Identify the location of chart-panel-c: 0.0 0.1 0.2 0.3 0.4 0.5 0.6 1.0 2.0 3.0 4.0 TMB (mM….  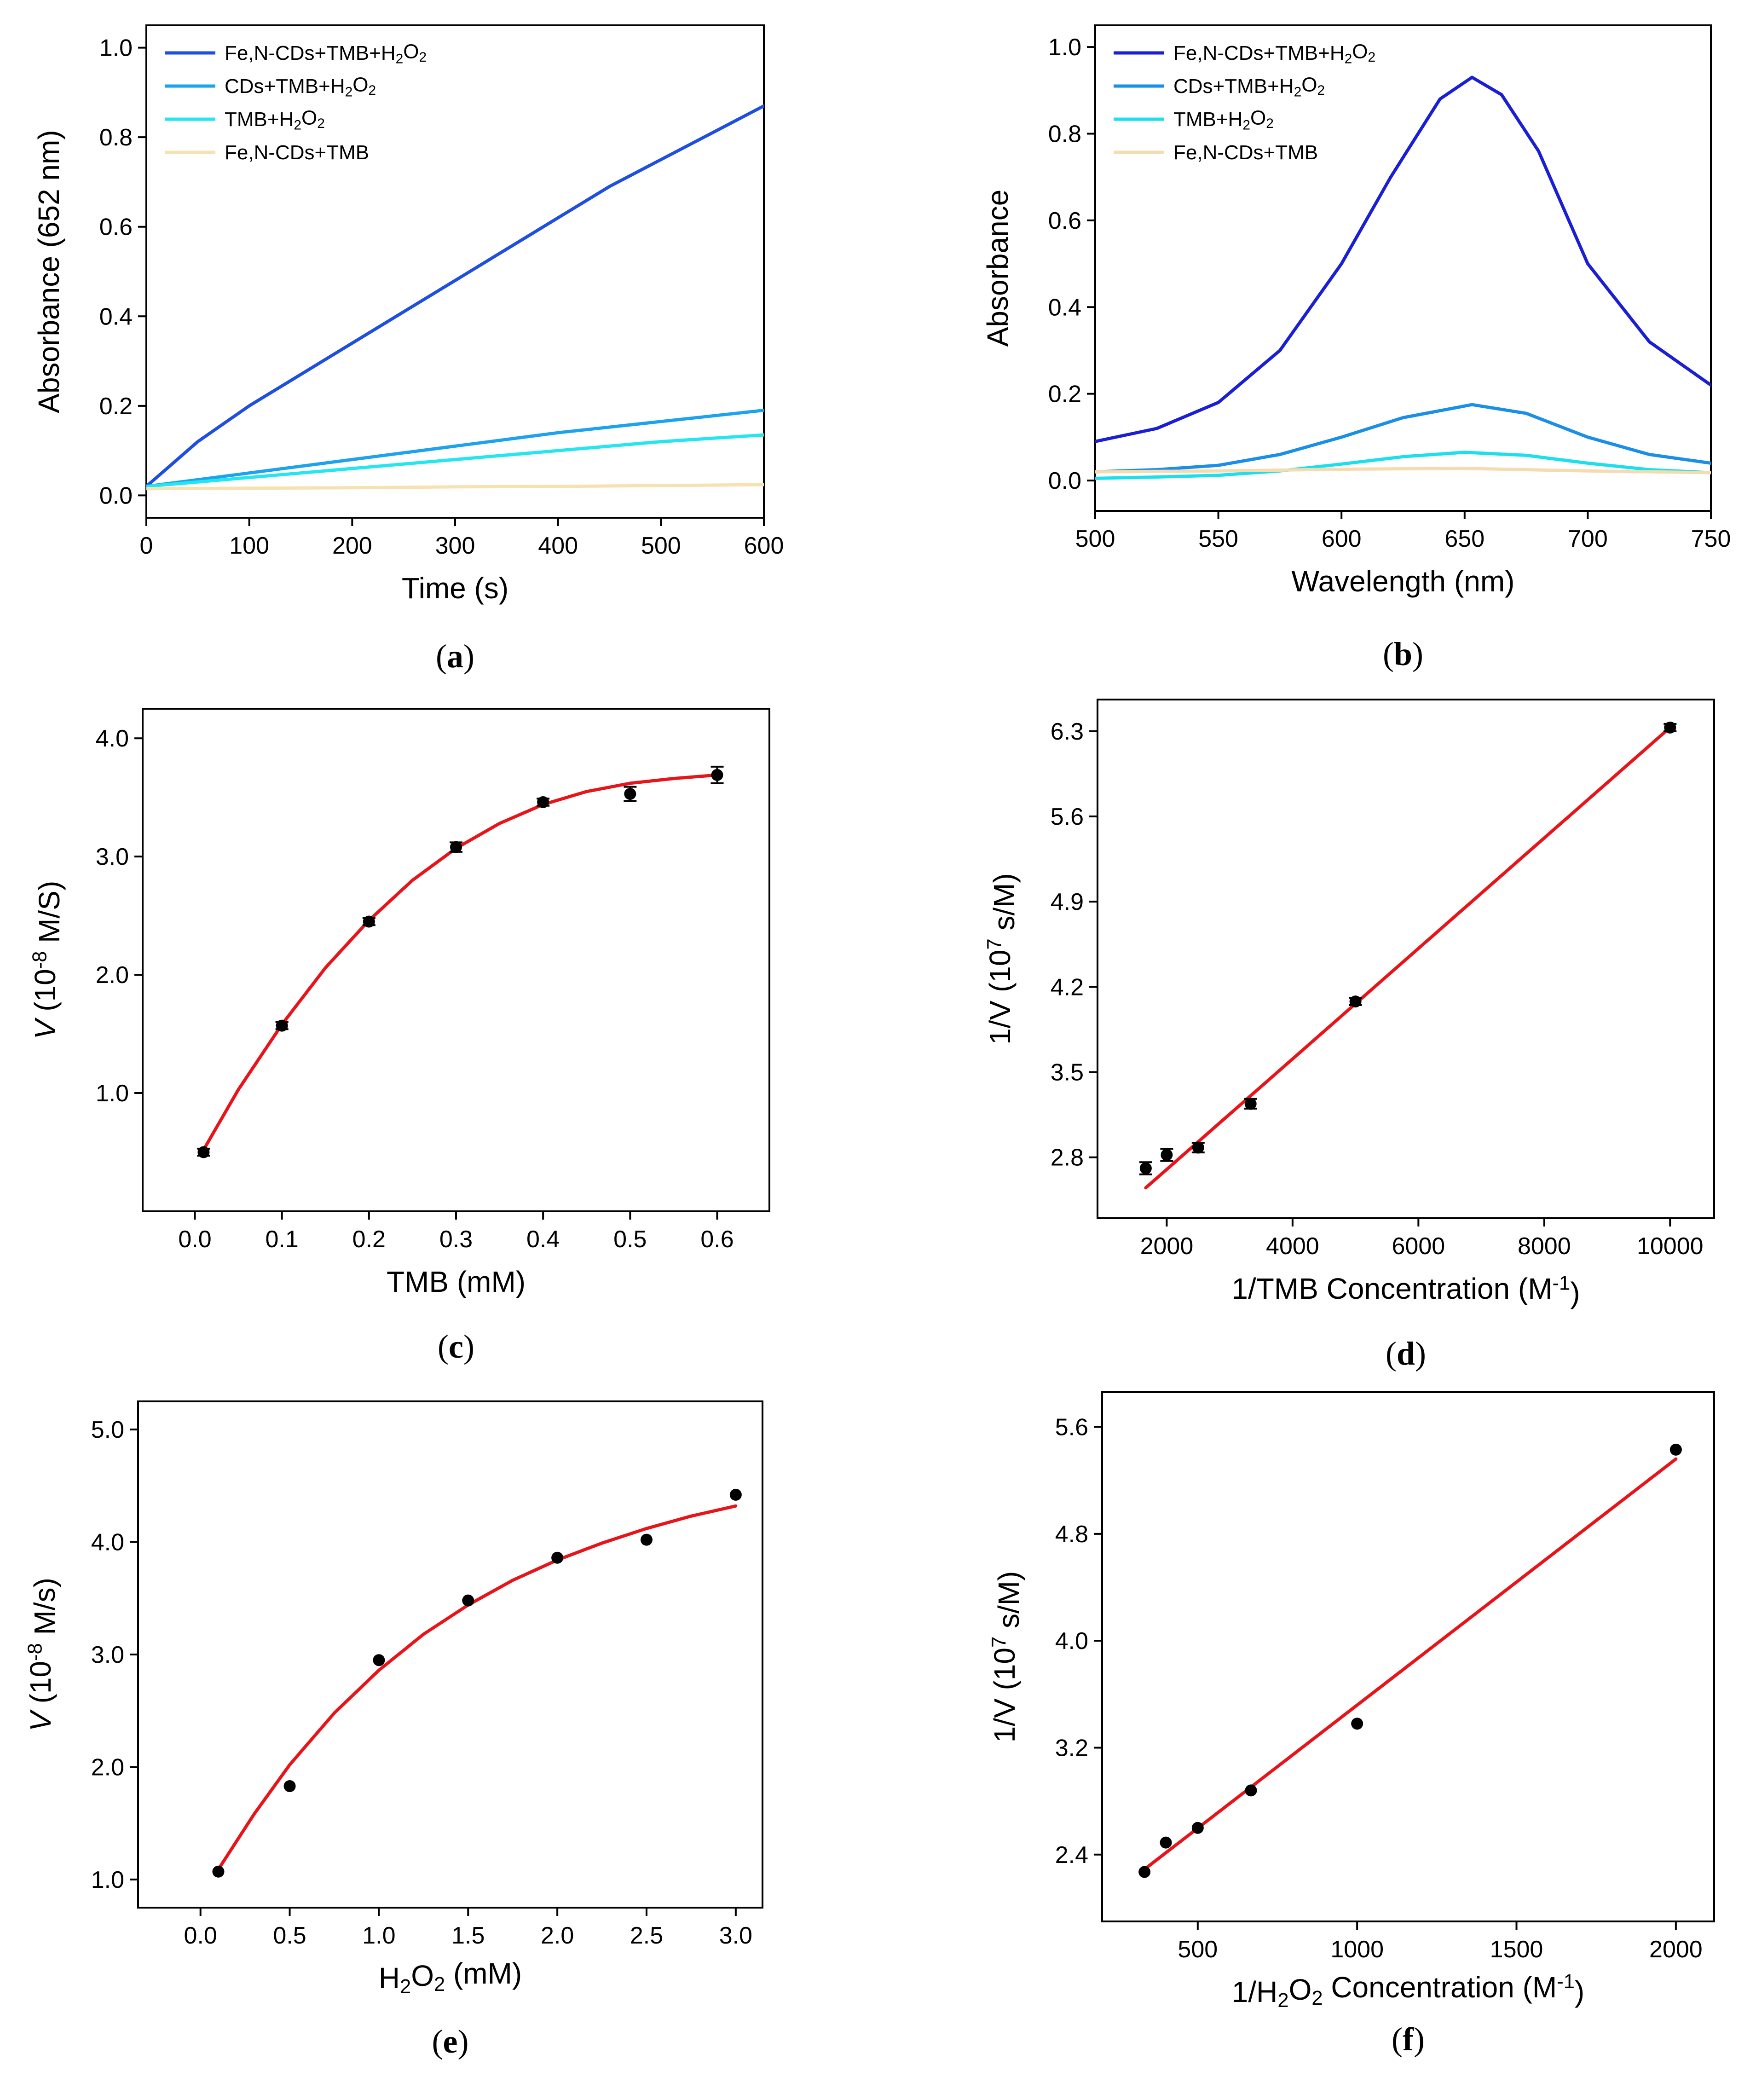
(399, 1036).